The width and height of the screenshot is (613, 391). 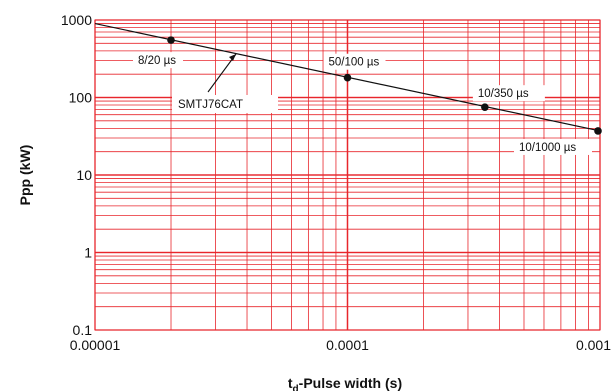 What do you see at coordinates (350, 383) in the screenshot?
I see `x-axis-title-text: -Pulse width (s)` at bounding box center [350, 383].